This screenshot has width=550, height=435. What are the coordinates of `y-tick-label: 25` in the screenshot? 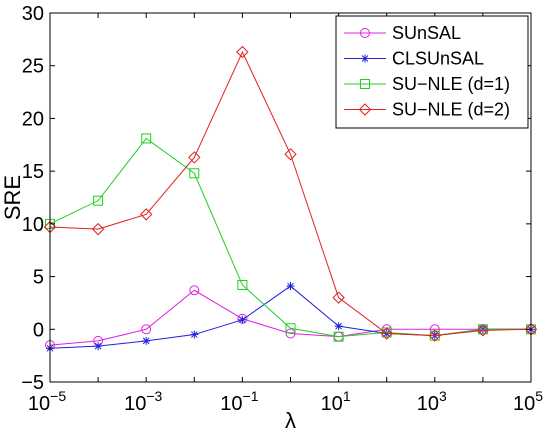 It's located at (33, 67).